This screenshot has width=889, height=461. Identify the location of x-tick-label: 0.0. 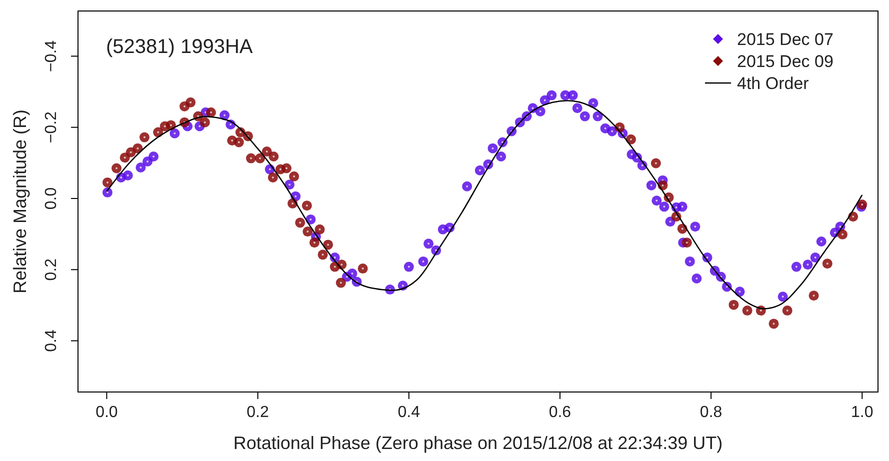
(107, 412).